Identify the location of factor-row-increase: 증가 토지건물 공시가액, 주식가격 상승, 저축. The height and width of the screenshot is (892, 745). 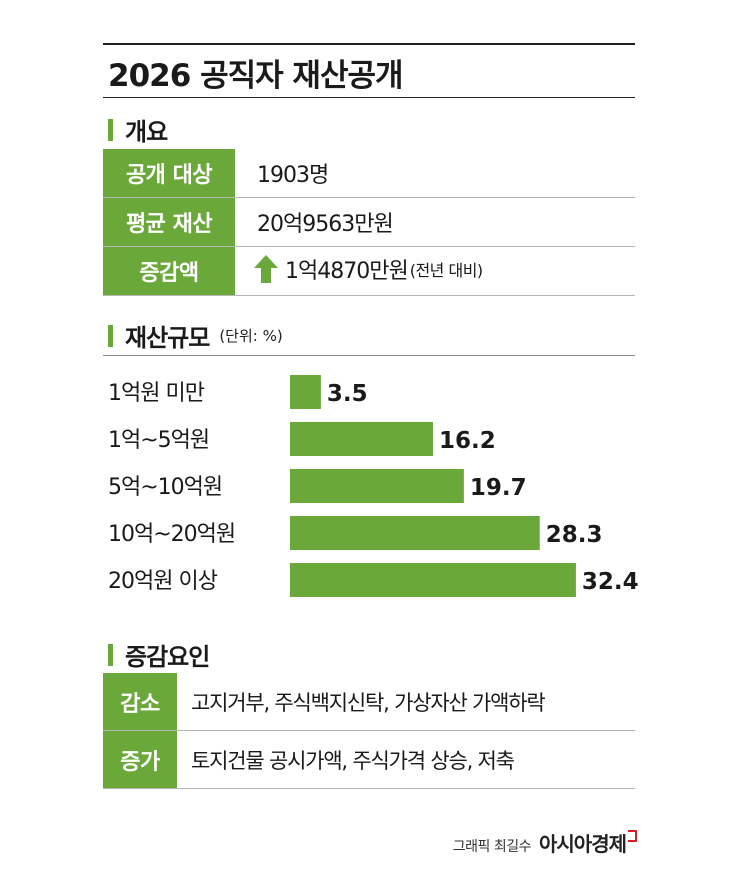
(369, 759).